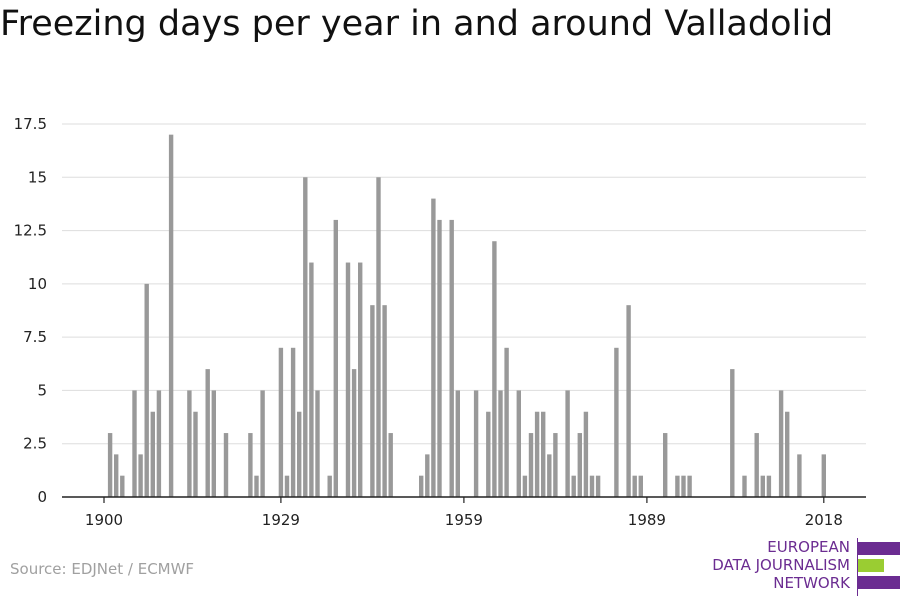 Image resolution: width=900 pixels, height=600 pixels. Describe the element at coordinates (781, 565) in the screenshot. I see `logo-text-line-2: DATA JOURNALISM` at that location.